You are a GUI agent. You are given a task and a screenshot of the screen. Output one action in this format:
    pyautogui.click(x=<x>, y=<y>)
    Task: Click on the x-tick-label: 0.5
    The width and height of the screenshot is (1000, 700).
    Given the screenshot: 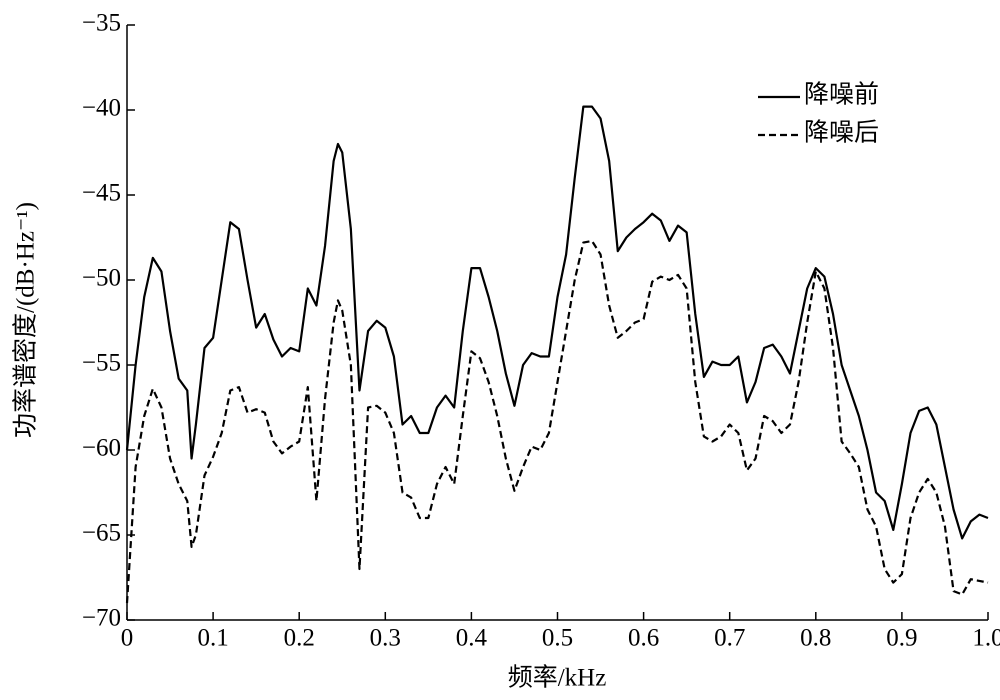 What is the action you would take?
    pyautogui.click(x=557, y=638)
    